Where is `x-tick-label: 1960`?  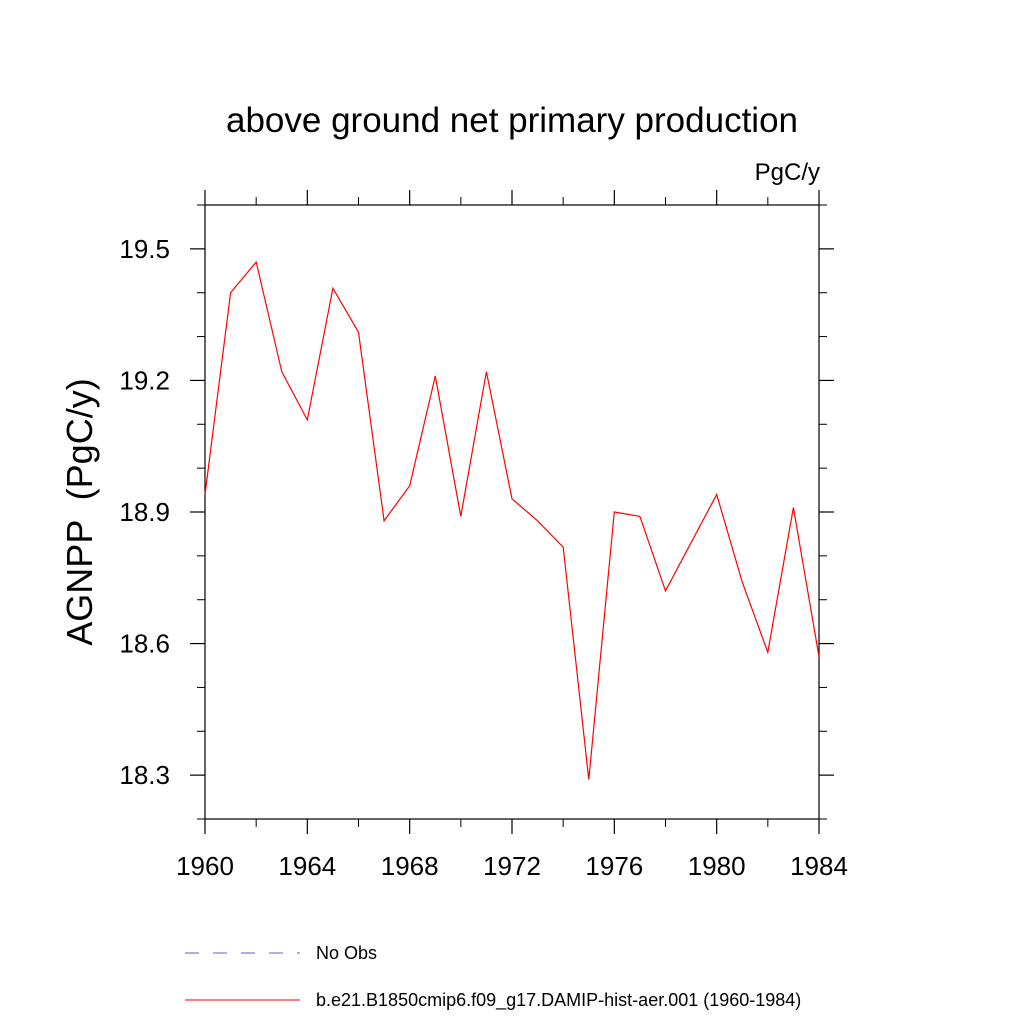
x-tick-label: 1960 is located at coordinates (205, 866).